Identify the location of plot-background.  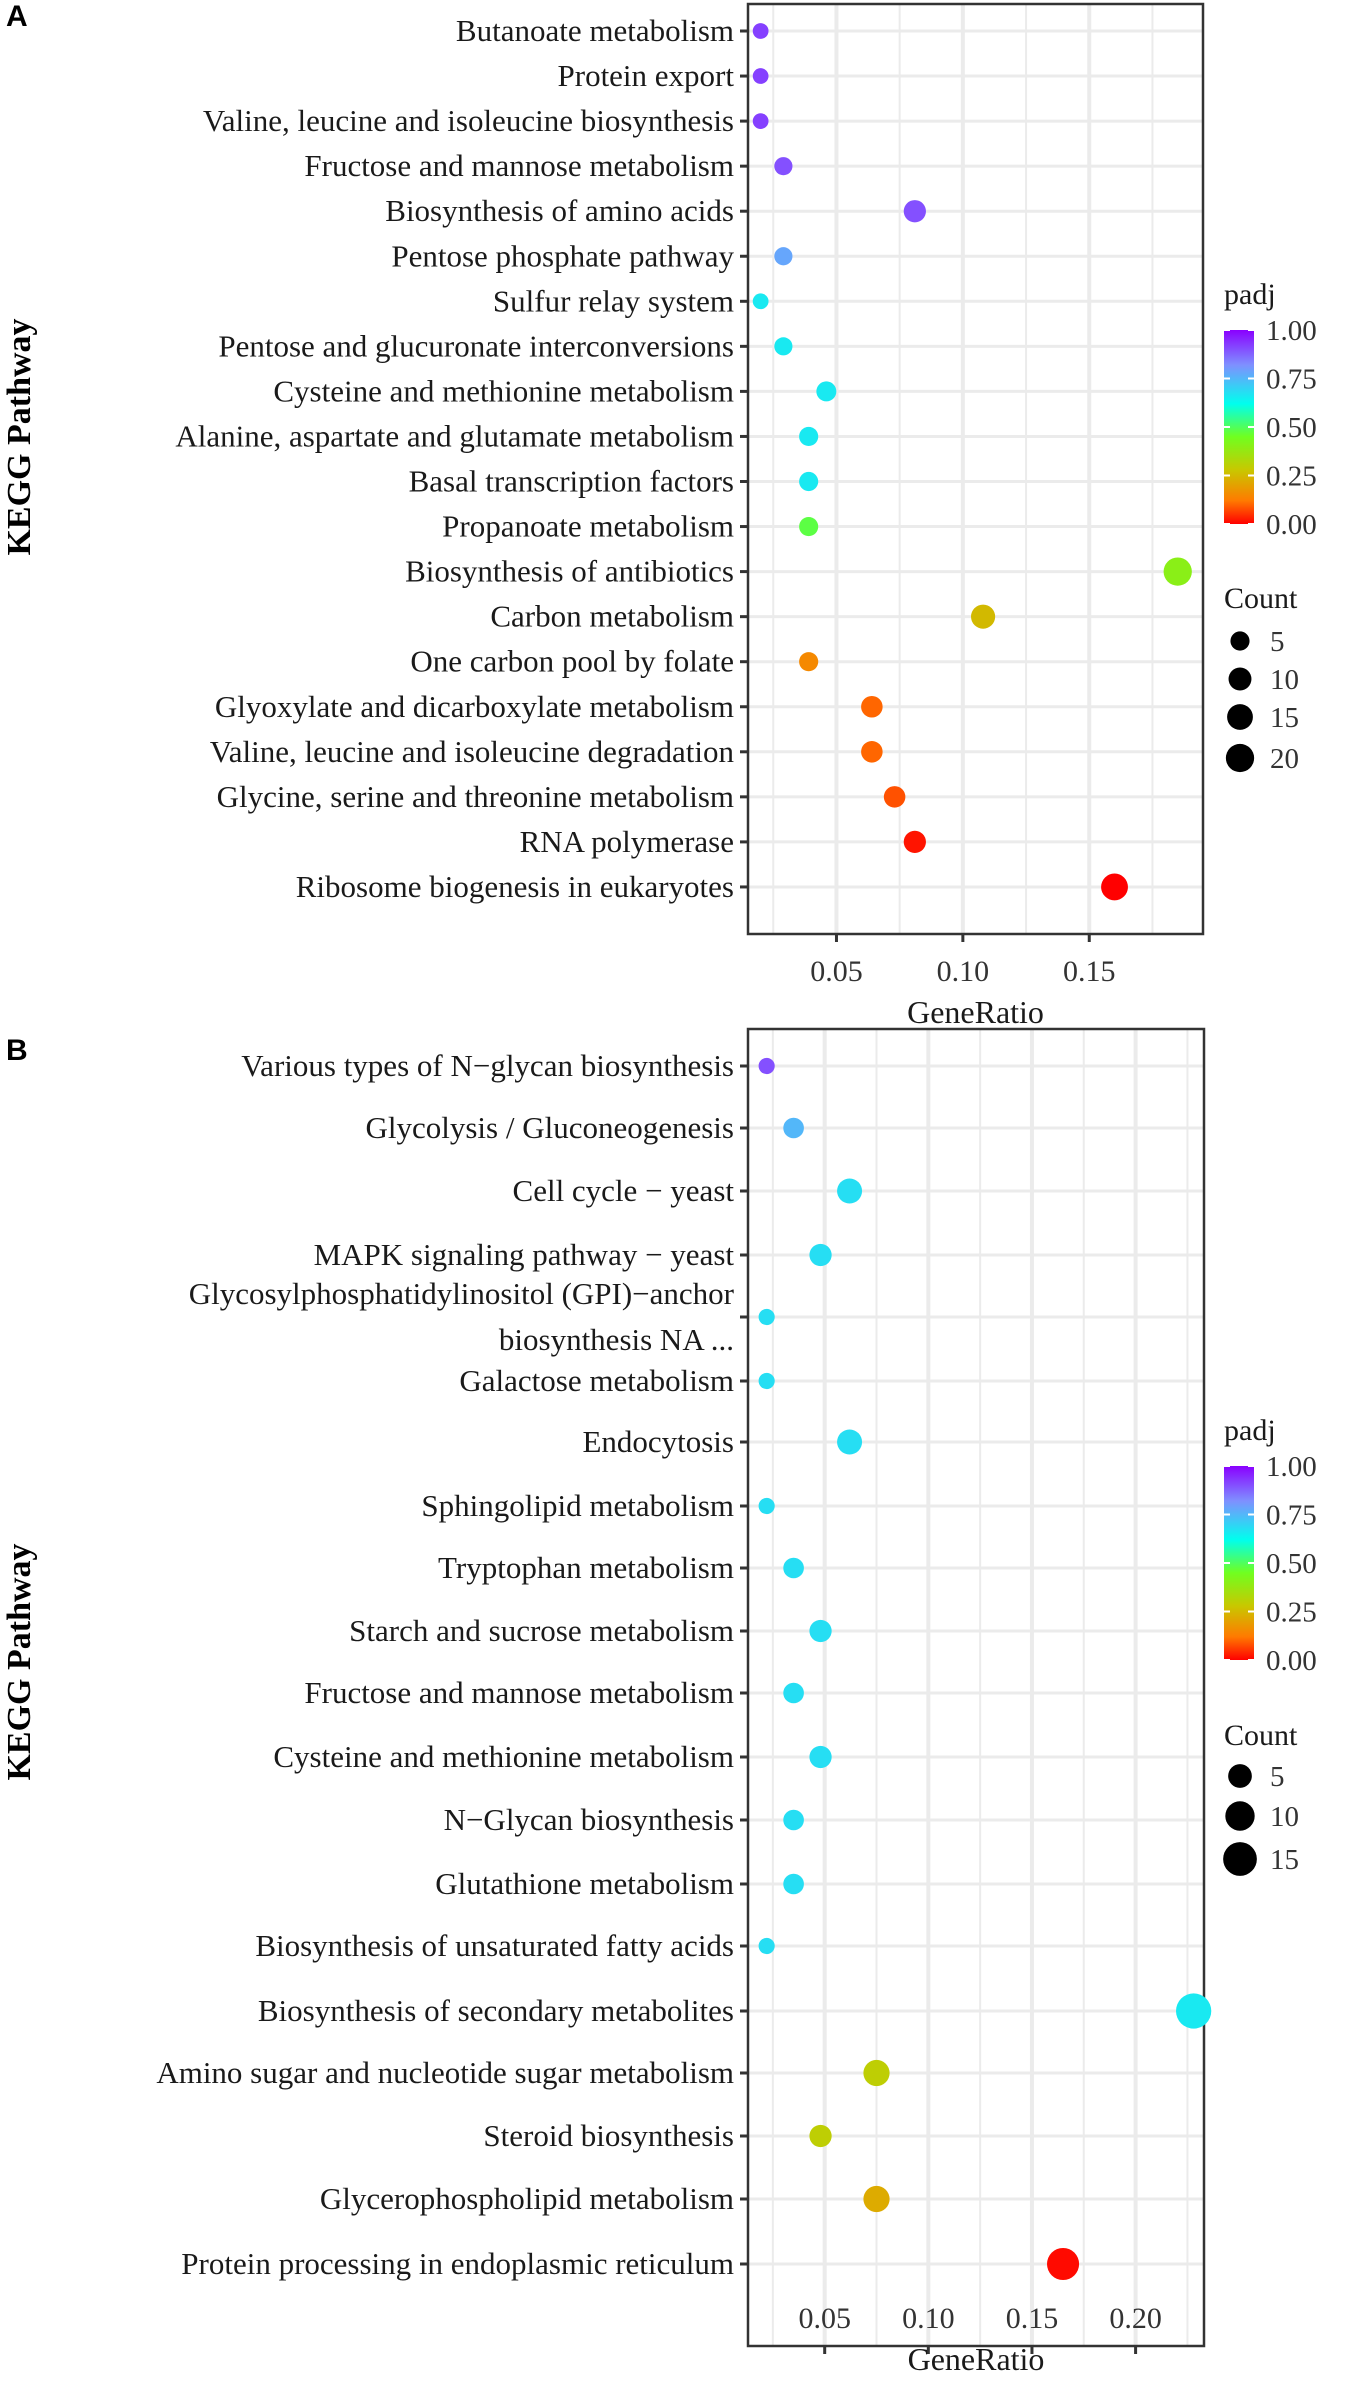
(975, 469).